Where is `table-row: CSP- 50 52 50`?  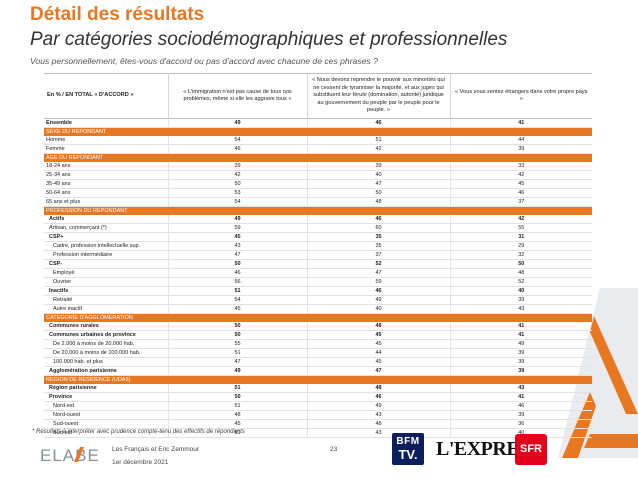 table-row: CSP- 50 52 50 is located at coordinates (318, 264).